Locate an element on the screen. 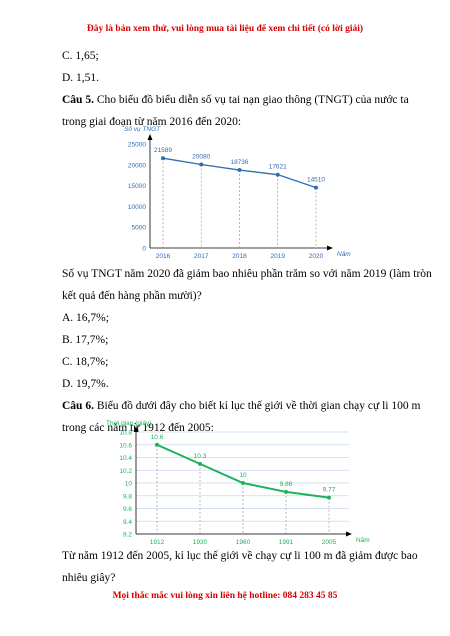 This screenshot has height=636, width=450. y-tick-label: 10.2 is located at coordinates (125, 471).